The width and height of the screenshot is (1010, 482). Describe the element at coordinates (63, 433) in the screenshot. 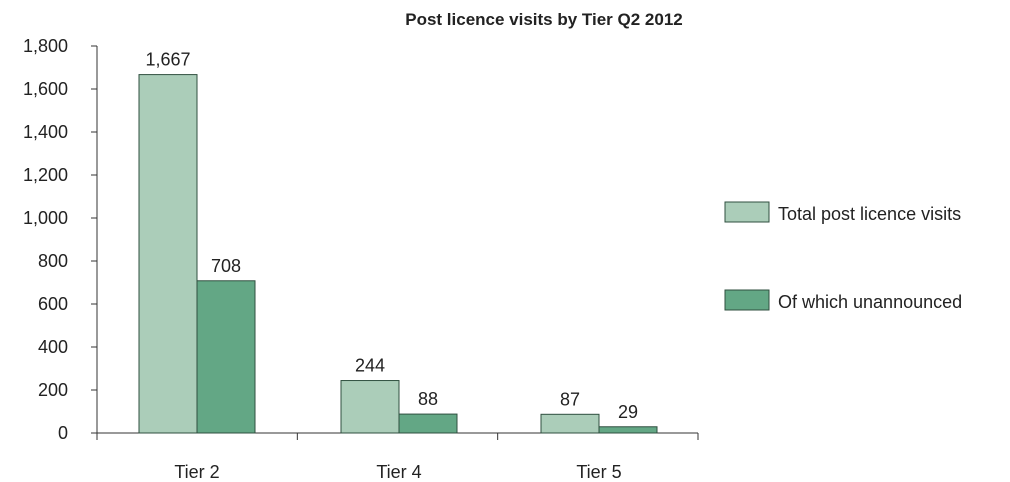

I see `y-tick-label: 0` at that location.